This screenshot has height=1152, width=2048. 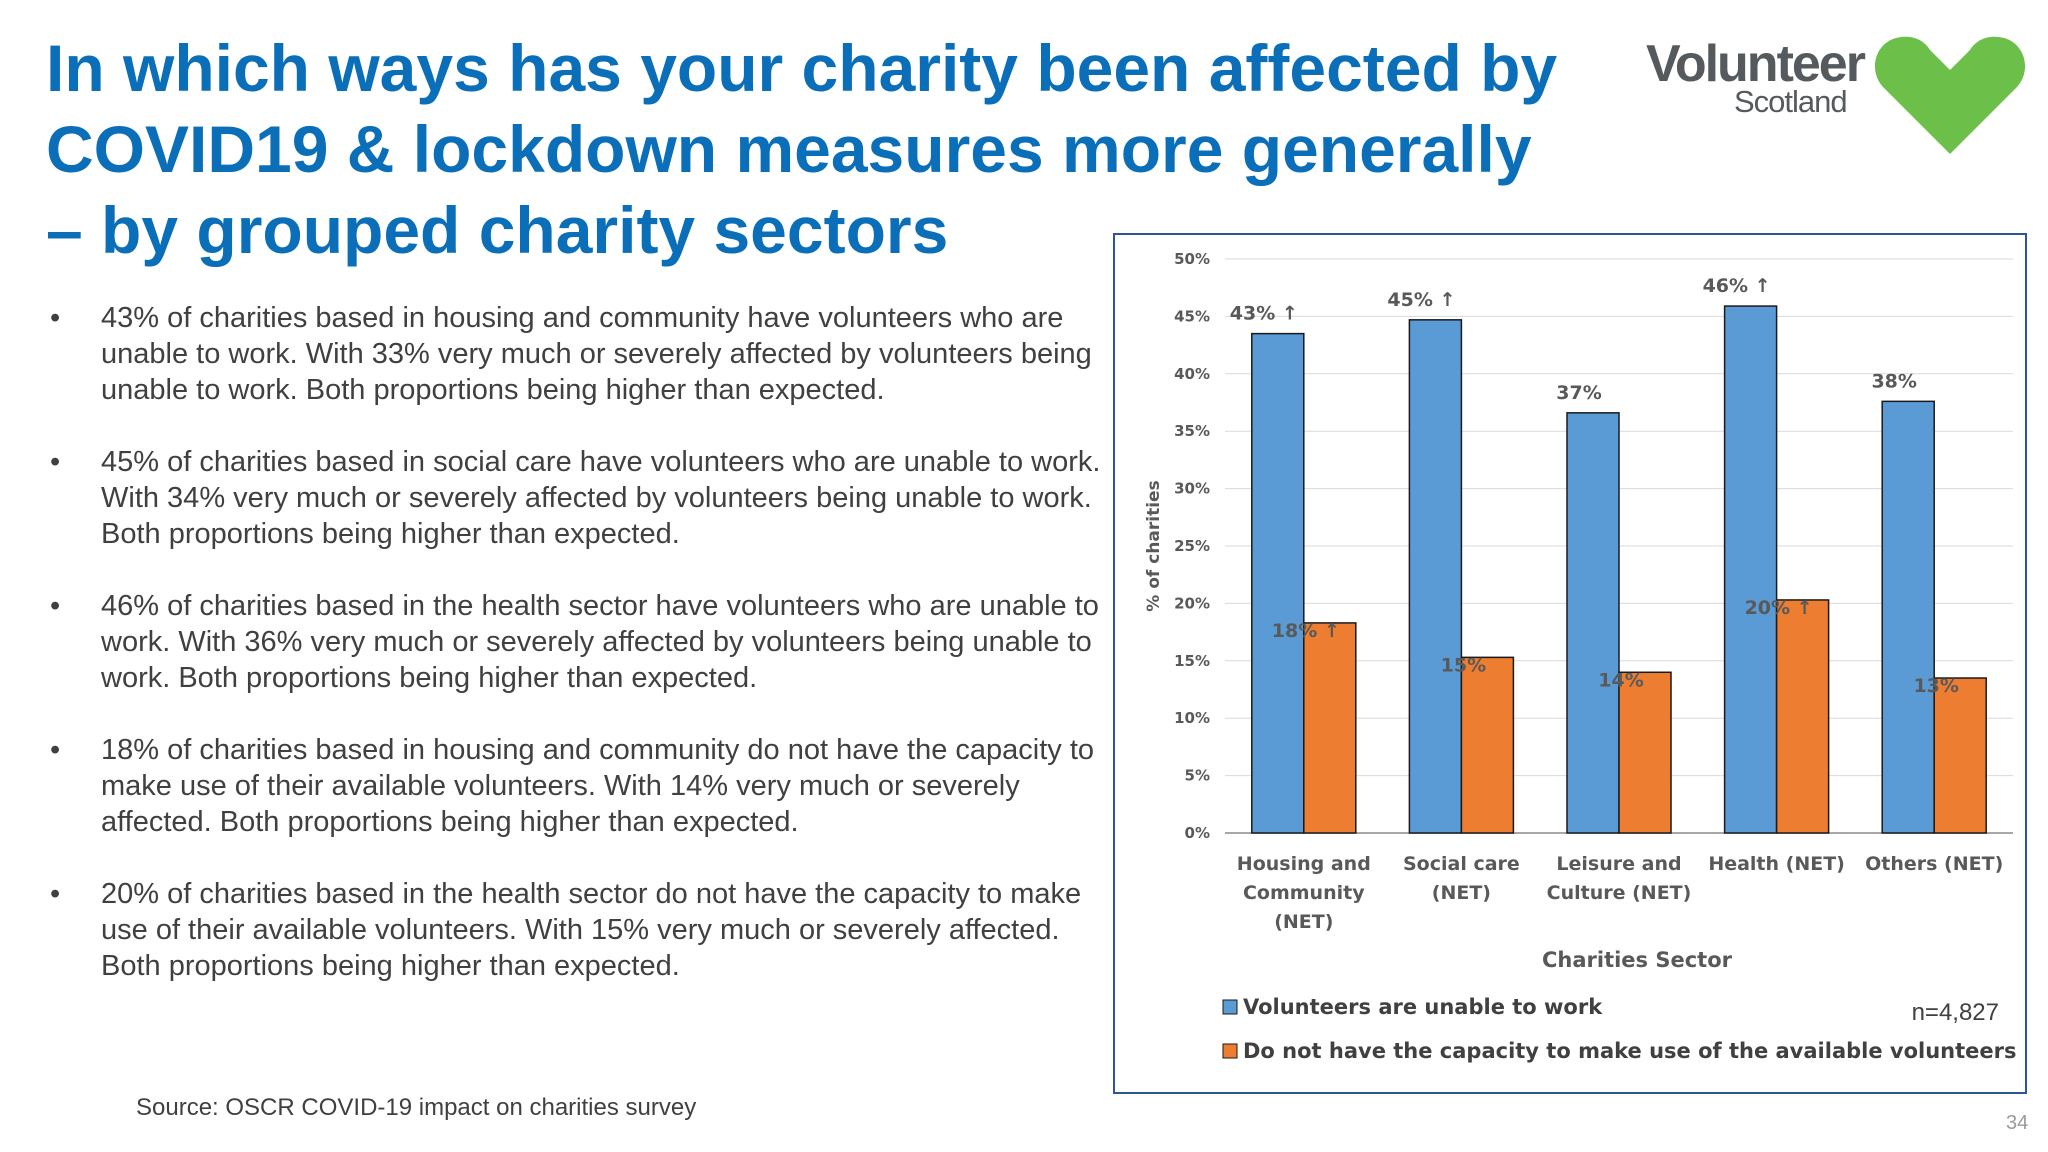 I want to click on y-tick-label: 10%, so click(x=1192, y=718).